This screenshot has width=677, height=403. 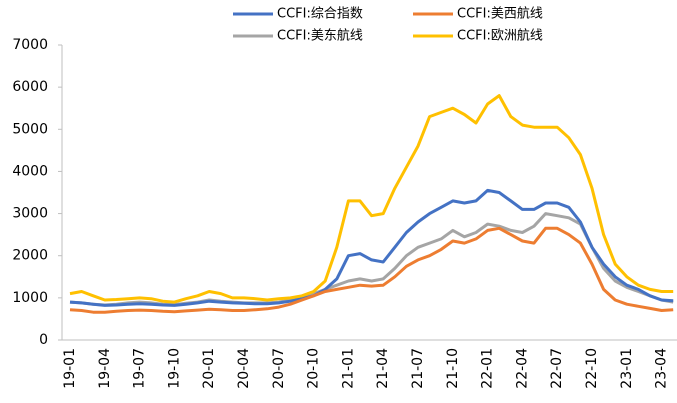 I want to click on y-tick-label: 5000, so click(x=30, y=129).